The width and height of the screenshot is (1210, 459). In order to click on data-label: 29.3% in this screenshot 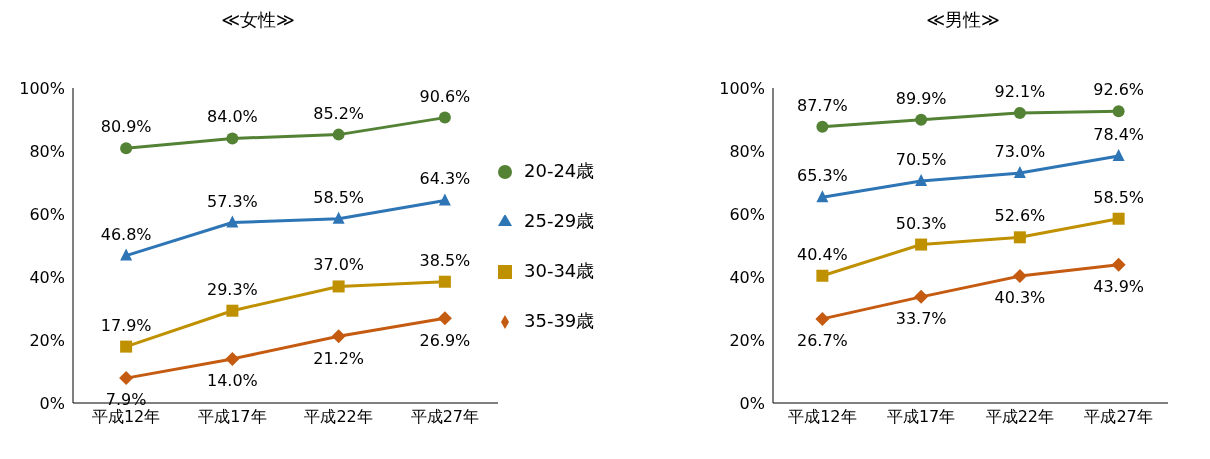, I will do `click(232, 289)`.